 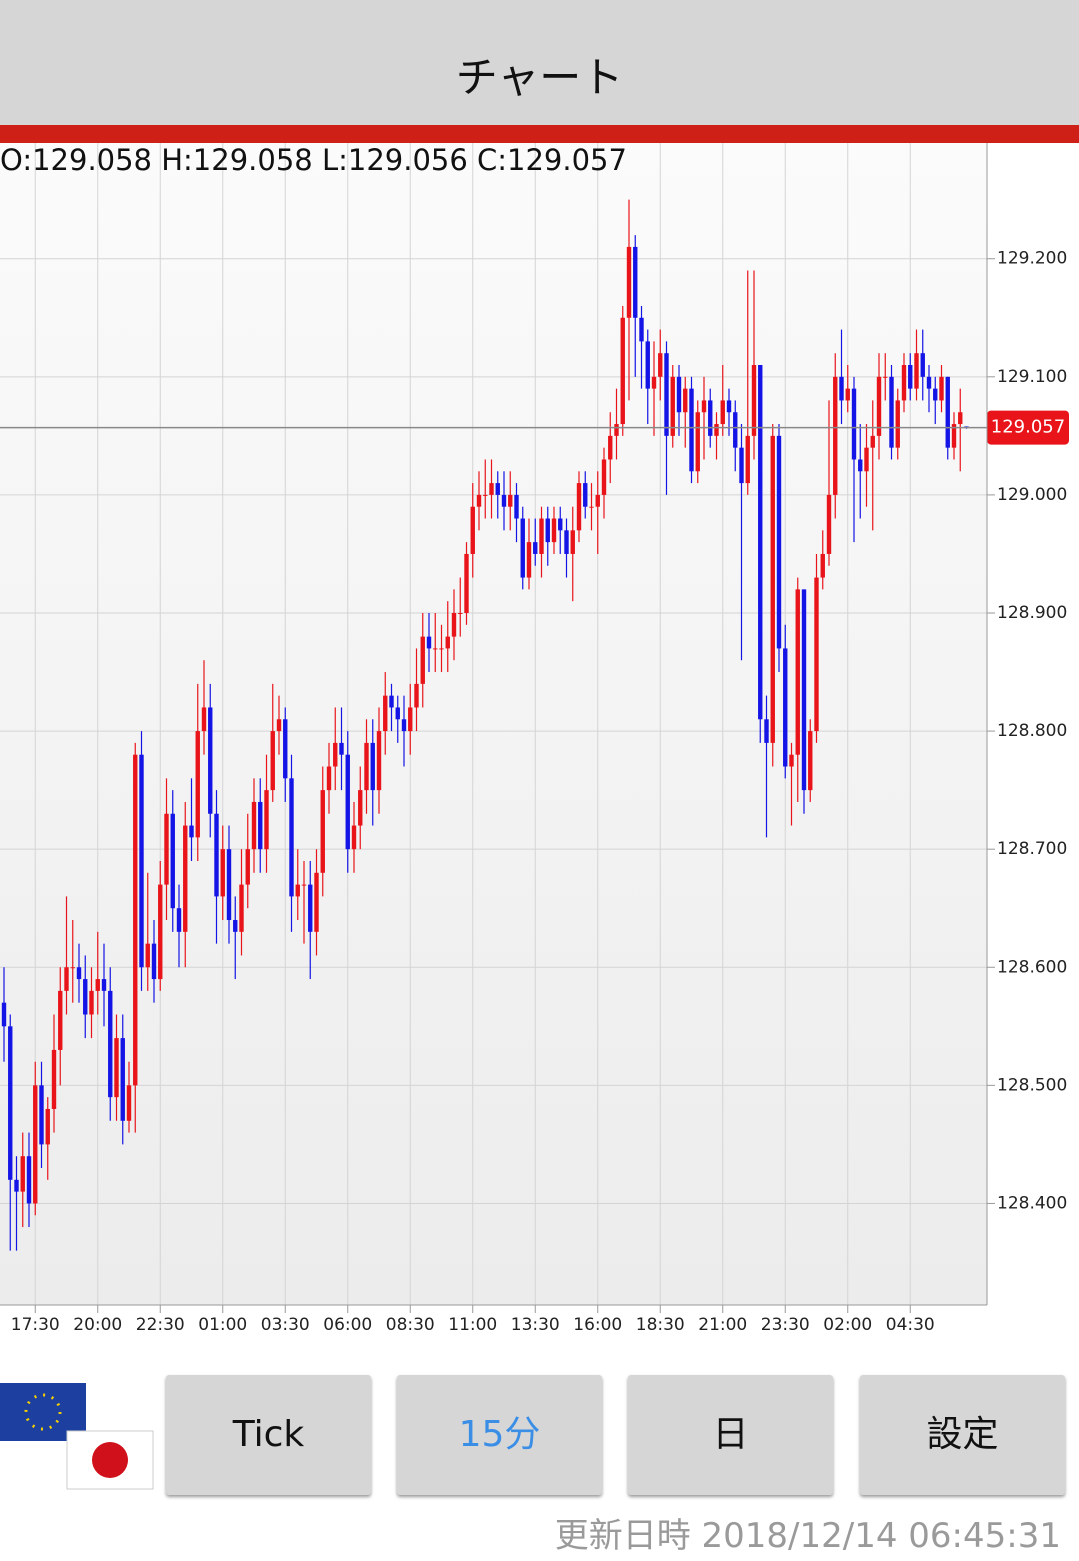 What do you see at coordinates (1032, 849) in the screenshot?
I see `y-tick-label: 128.700` at bounding box center [1032, 849].